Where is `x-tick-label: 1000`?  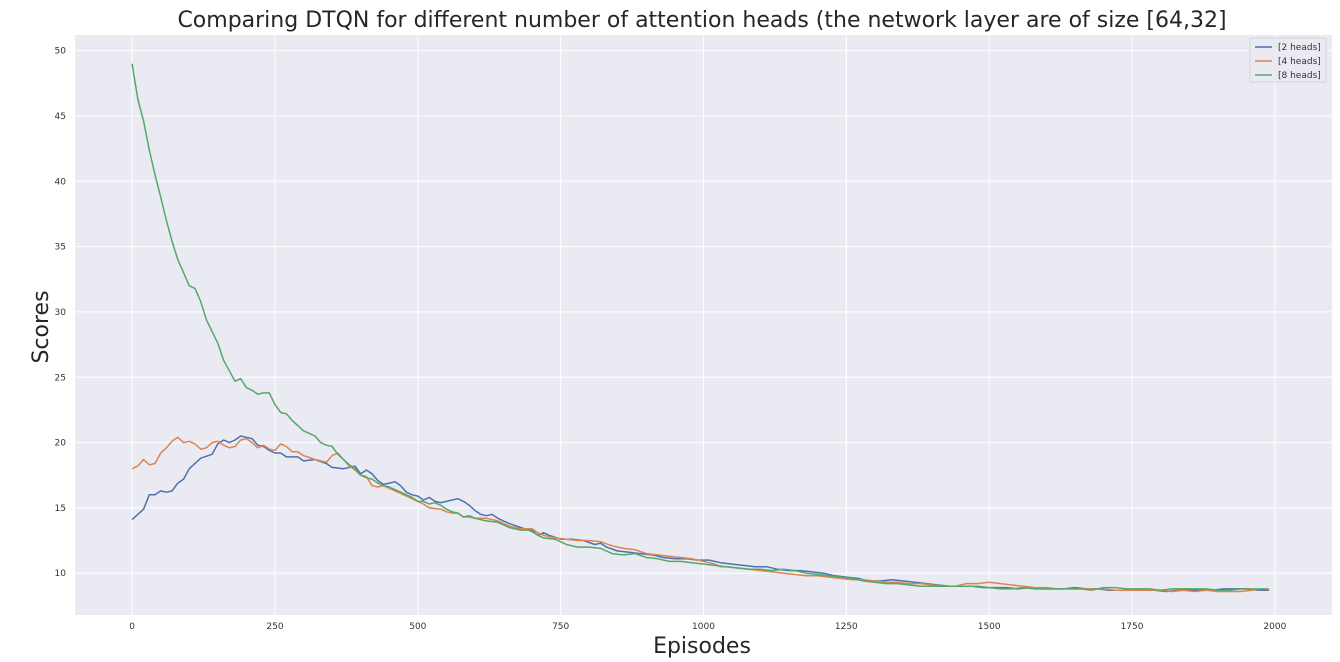
x-tick-label: 1000 is located at coordinates (703, 627).